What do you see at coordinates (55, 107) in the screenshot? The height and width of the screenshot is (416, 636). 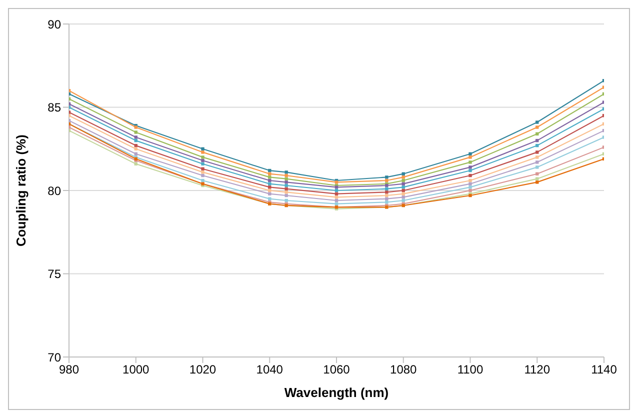 I see `y-tick-label: 85` at bounding box center [55, 107].